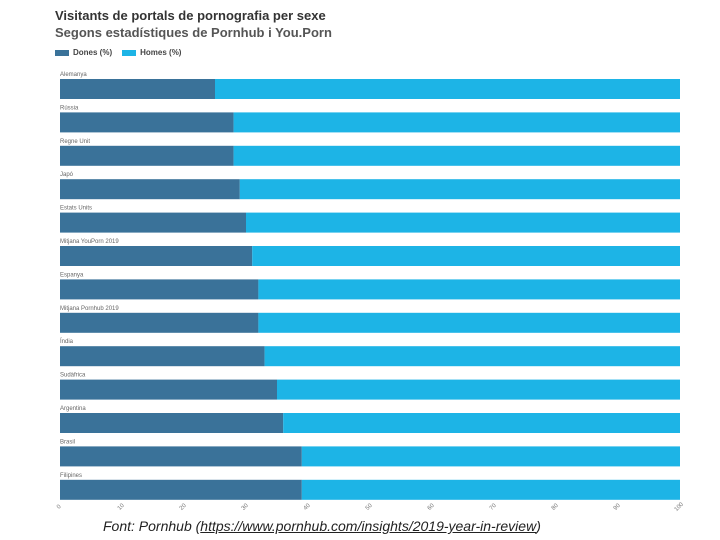  What do you see at coordinates (152, 526) in the screenshot?
I see `source-prefix: Font: Pornhub (` at bounding box center [152, 526].